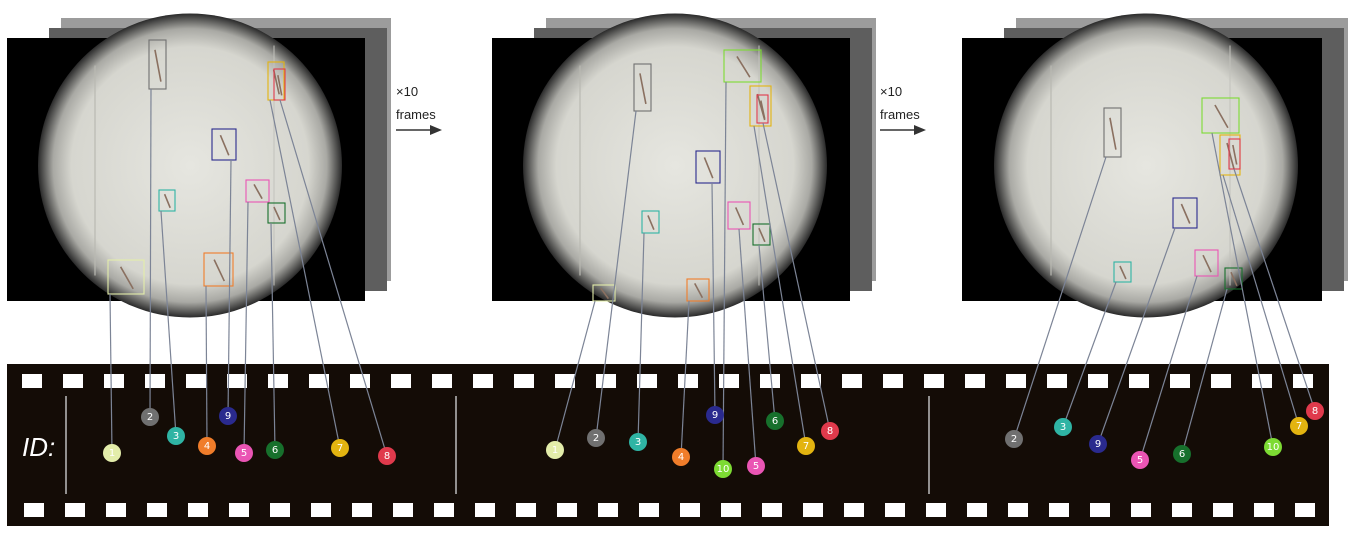 The height and width of the screenshot is (535, 1348). I want to click on id-badge-frame-1-4: 4, so click(207, 446).